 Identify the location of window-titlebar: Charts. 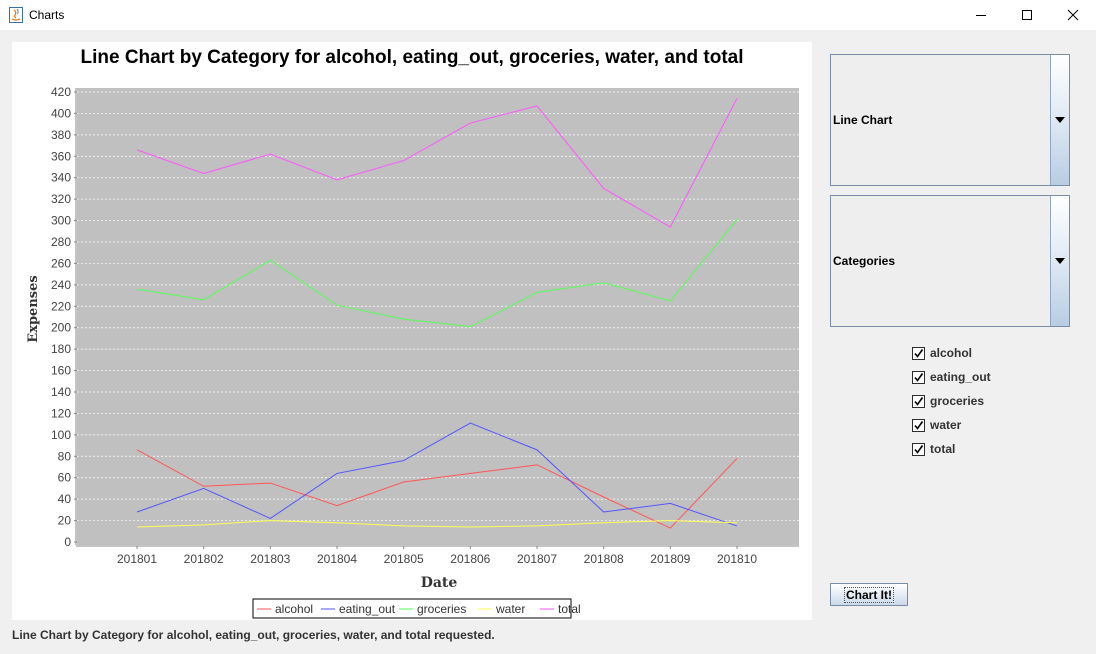
(548, 15).